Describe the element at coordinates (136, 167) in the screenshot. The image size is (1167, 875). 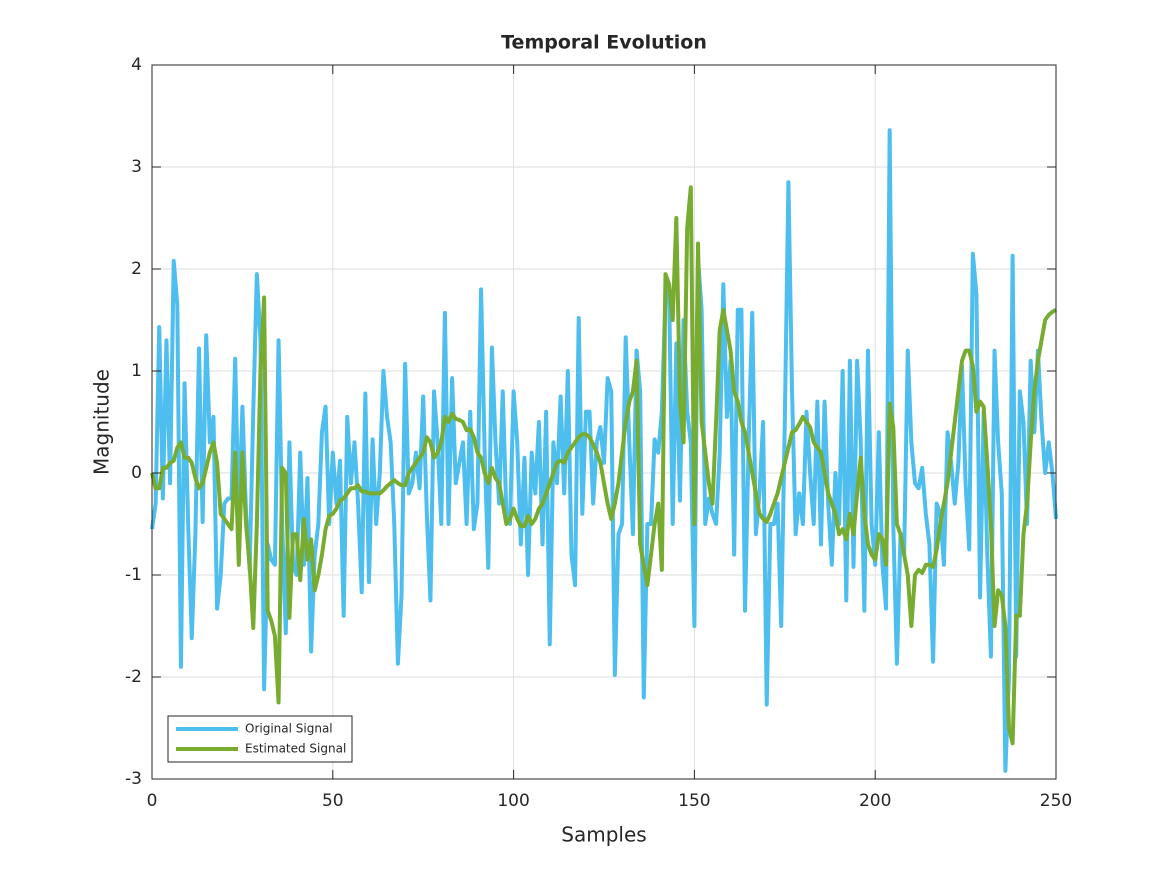
I see `y-tick-label: 3` at that location.